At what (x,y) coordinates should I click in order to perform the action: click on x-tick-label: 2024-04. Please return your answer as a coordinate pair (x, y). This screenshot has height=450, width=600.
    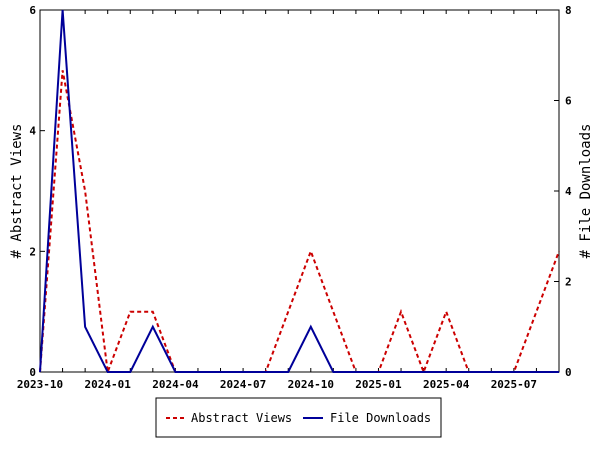
    Looking at the image, I should click on (175, 384).